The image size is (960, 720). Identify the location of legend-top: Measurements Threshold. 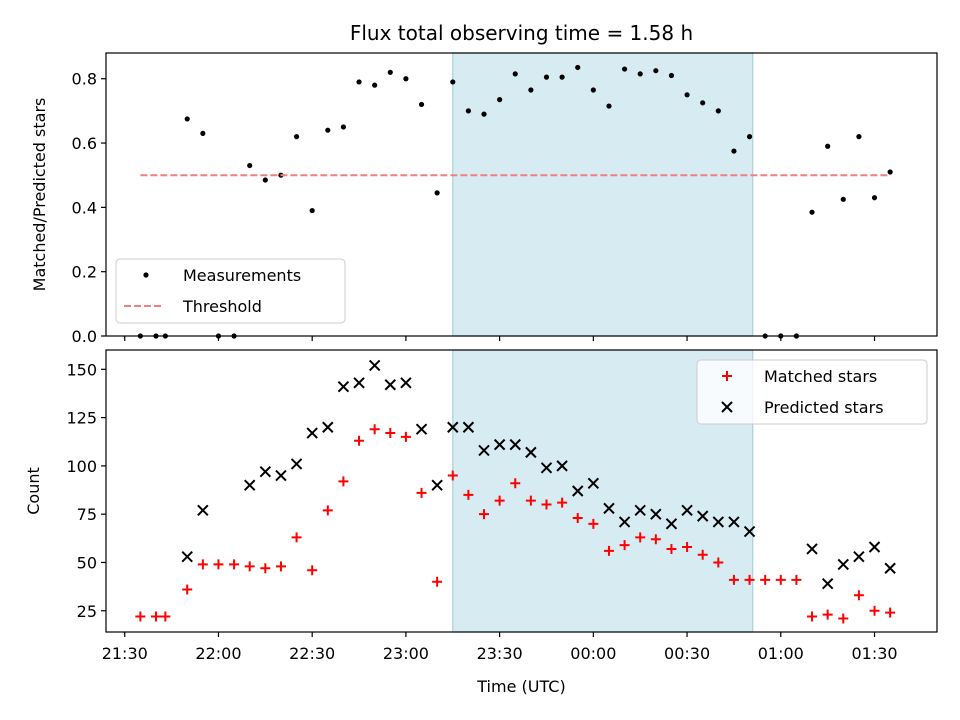
(230, 291).